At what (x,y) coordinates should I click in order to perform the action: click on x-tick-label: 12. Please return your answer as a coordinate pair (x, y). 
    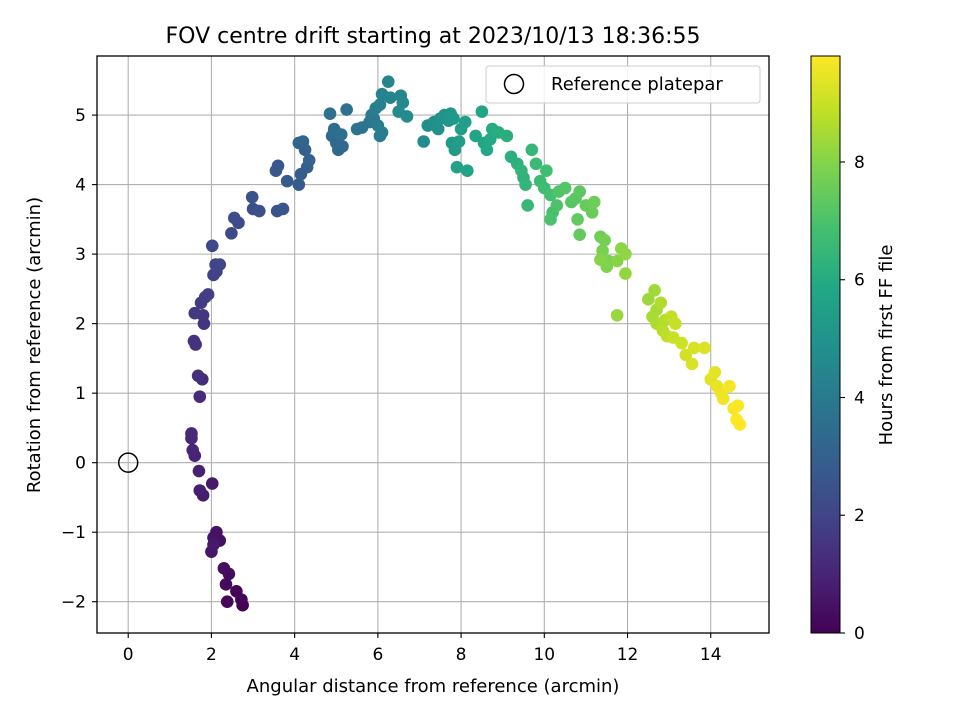
    Looking at the image, I should click on (628, 655).